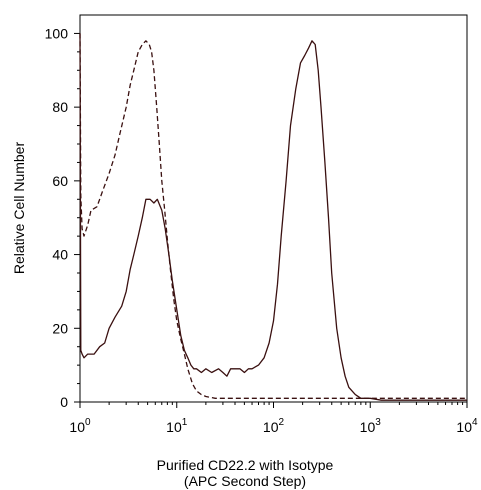 Image resolution: width=481 pixels, height=490 pixels. What do you see at coordinates (177, 426) in the screenshot?
I see `x-tick-label: 10¹` at bounding box center [177, 426].